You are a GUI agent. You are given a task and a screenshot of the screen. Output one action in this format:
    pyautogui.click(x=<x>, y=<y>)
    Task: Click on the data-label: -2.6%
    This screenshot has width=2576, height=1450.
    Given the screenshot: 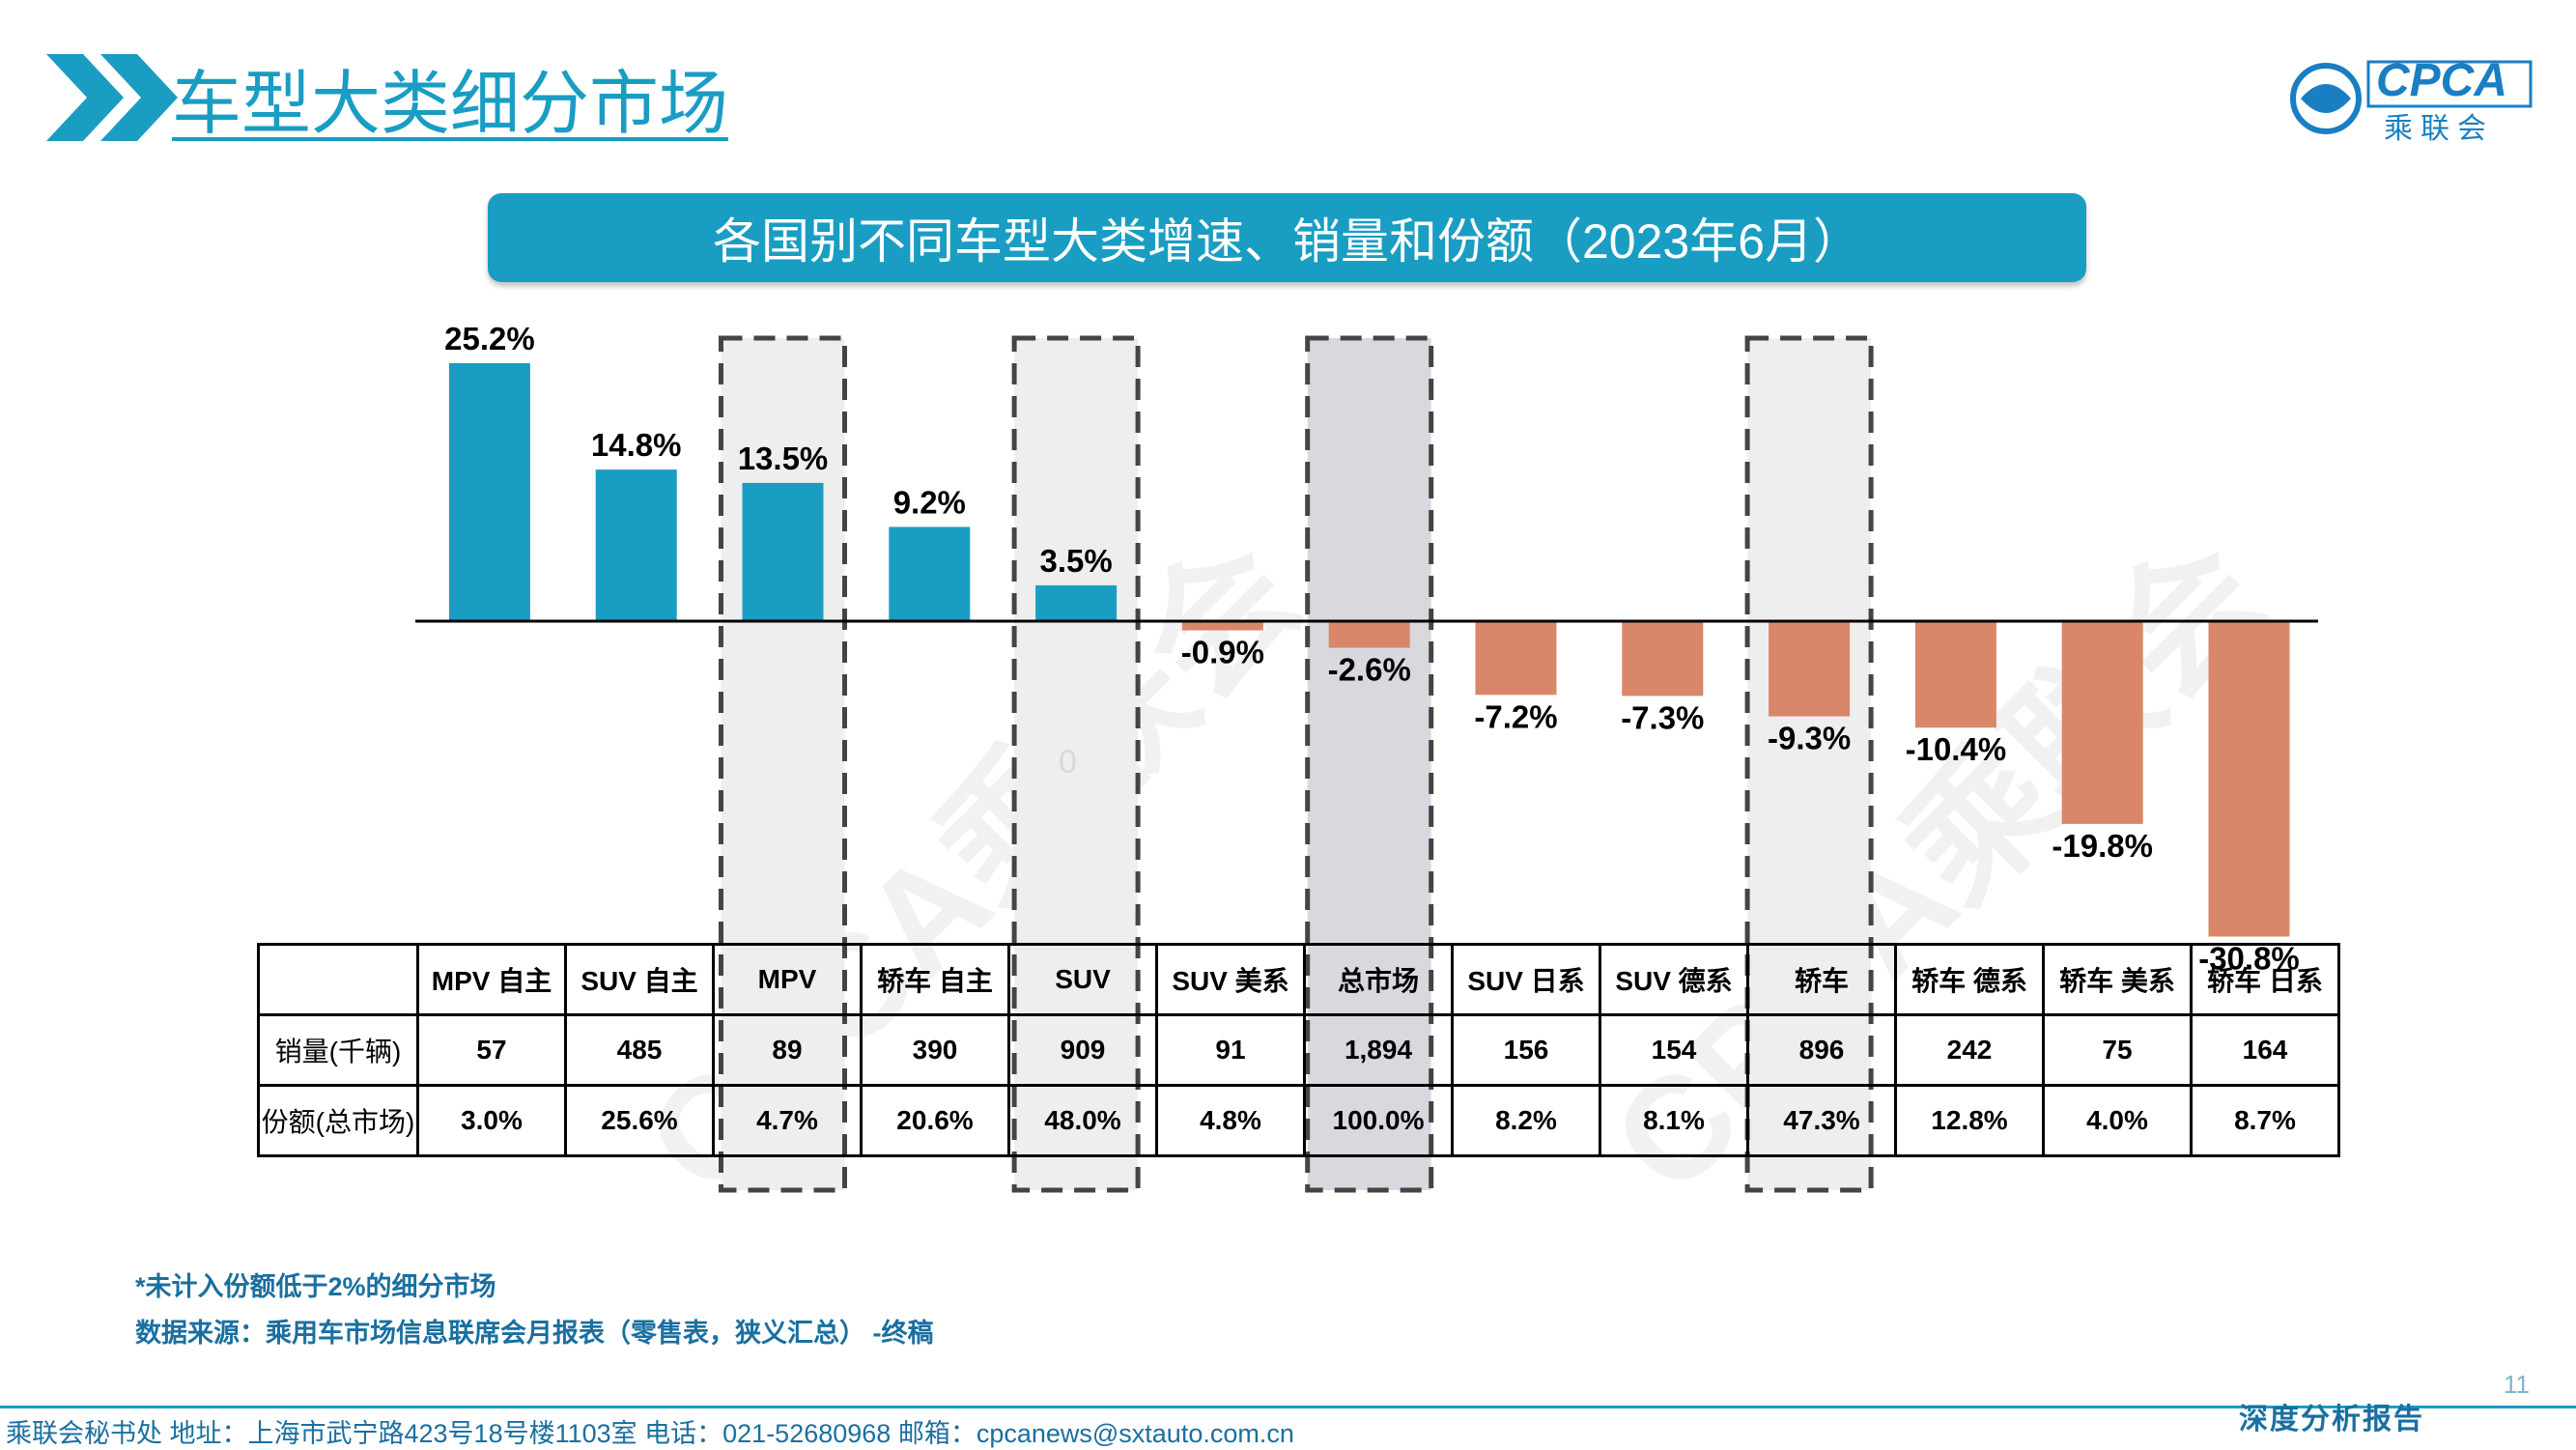 What is the action you would take?
    pyautogui.click(x=1369, y=670)
    